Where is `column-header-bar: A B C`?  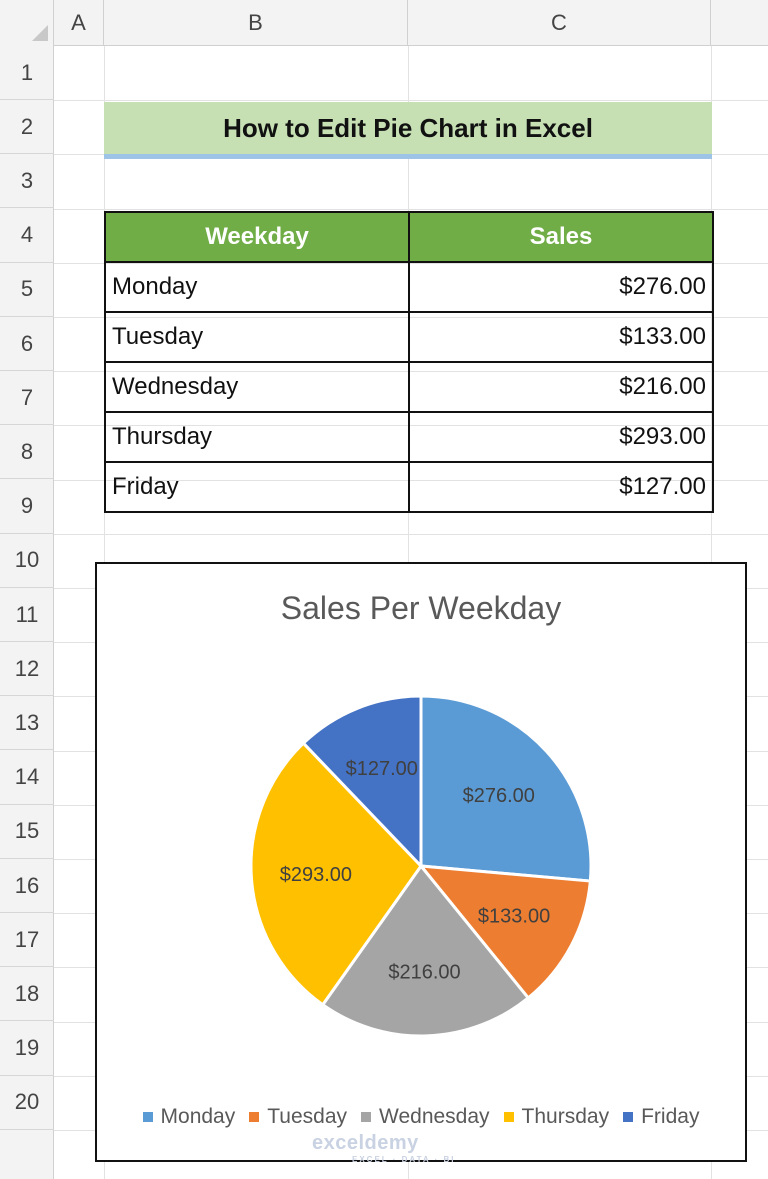 column-header-bar: A B C is located at coordinates (384, 23).